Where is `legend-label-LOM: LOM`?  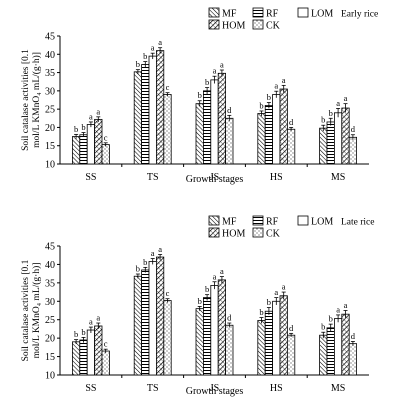 legend-label-LOM: LOM is located at coordinates (322, 14).